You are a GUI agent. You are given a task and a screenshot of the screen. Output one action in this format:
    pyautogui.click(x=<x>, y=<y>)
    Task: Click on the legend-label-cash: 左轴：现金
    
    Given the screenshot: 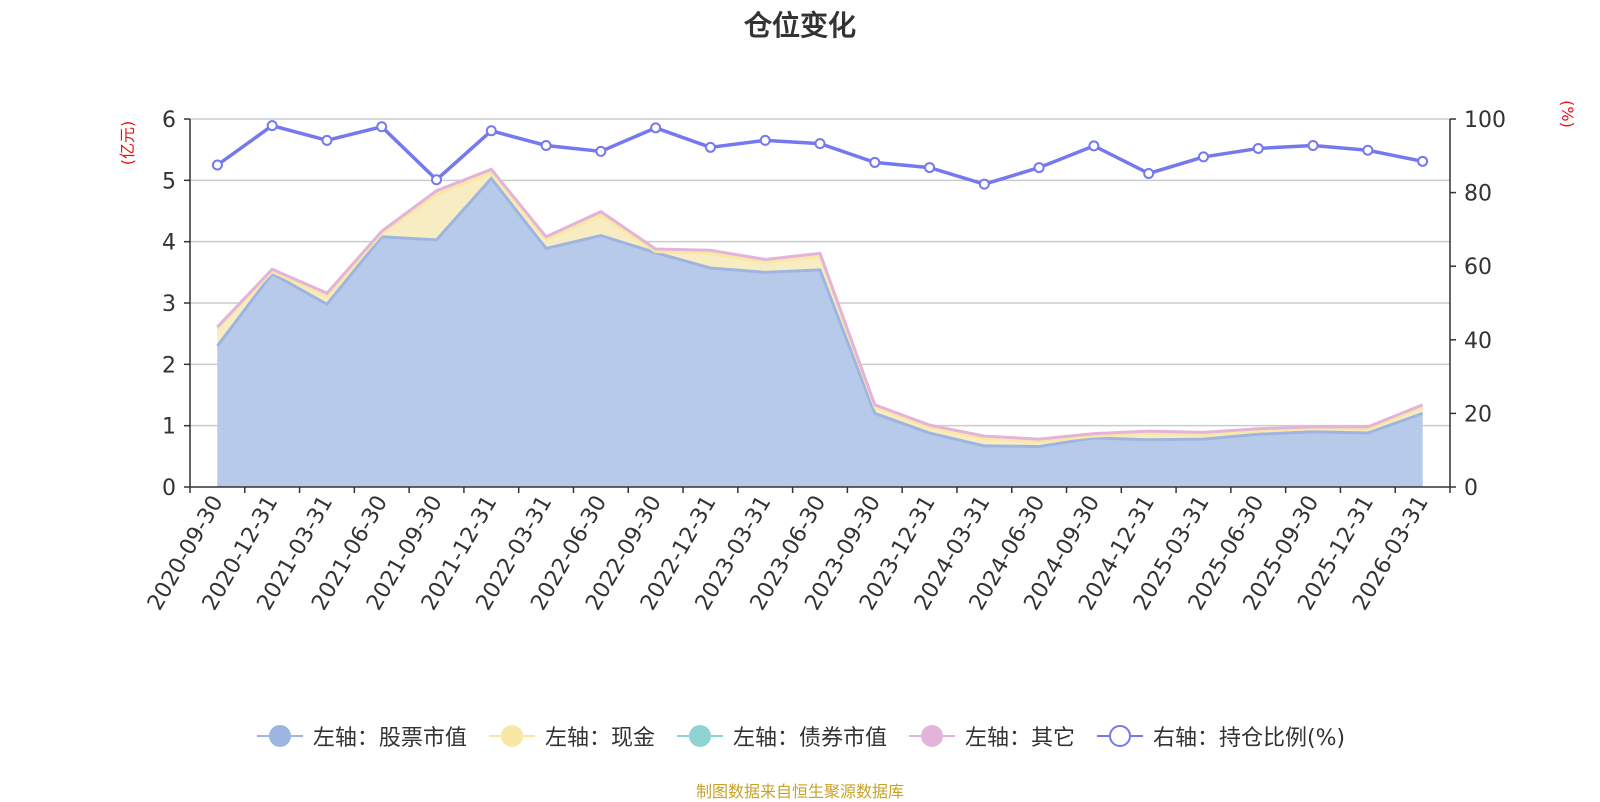 What is the action you would take?
    pyautogui.click(x=599, y=738)
    